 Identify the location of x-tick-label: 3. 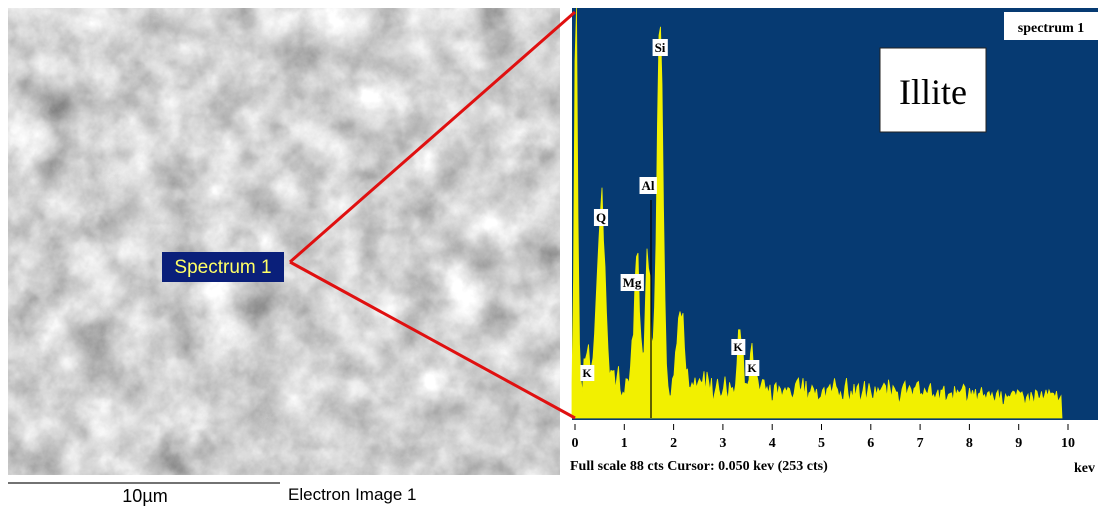
(722, 443).